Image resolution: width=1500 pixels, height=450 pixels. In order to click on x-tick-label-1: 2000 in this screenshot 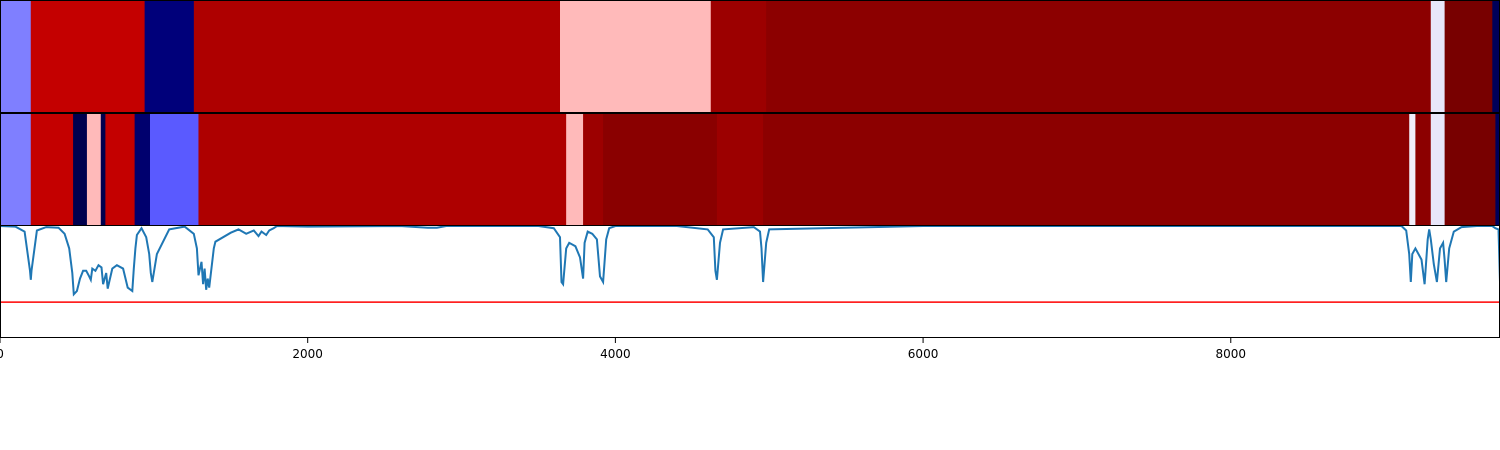, I will do `click(307, 354)`.